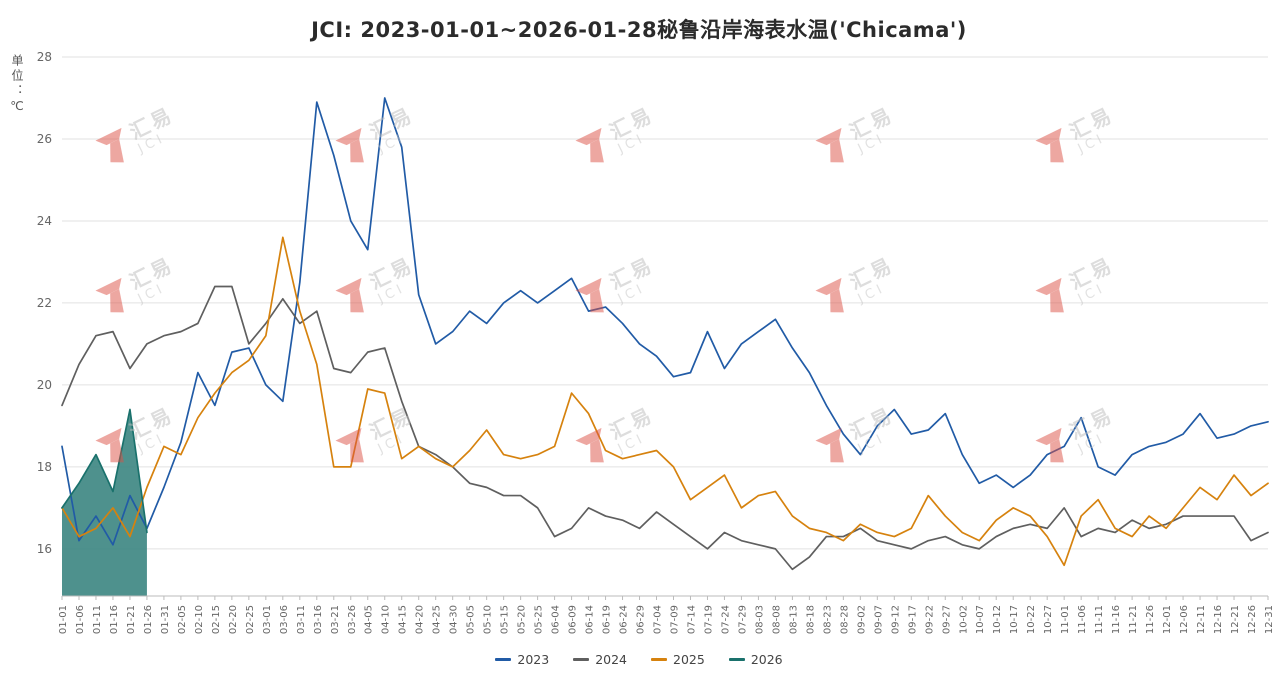 This screenshot has width=1278, height=689. I want to click on x-axis-tick-label: 02-25, so click(250, 619).